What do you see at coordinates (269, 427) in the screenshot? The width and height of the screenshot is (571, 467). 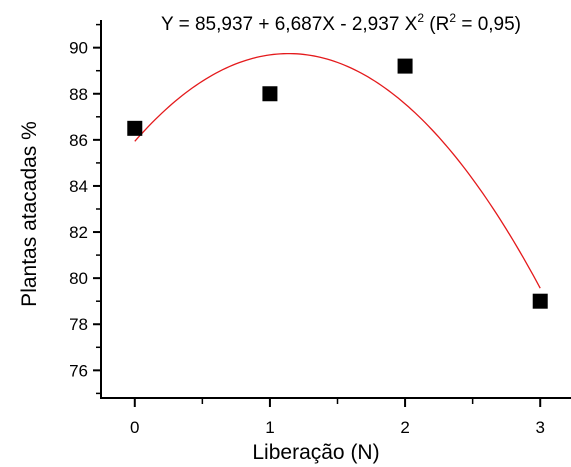 I see `x-tick-label: 1` at bounding box center [269, 427].